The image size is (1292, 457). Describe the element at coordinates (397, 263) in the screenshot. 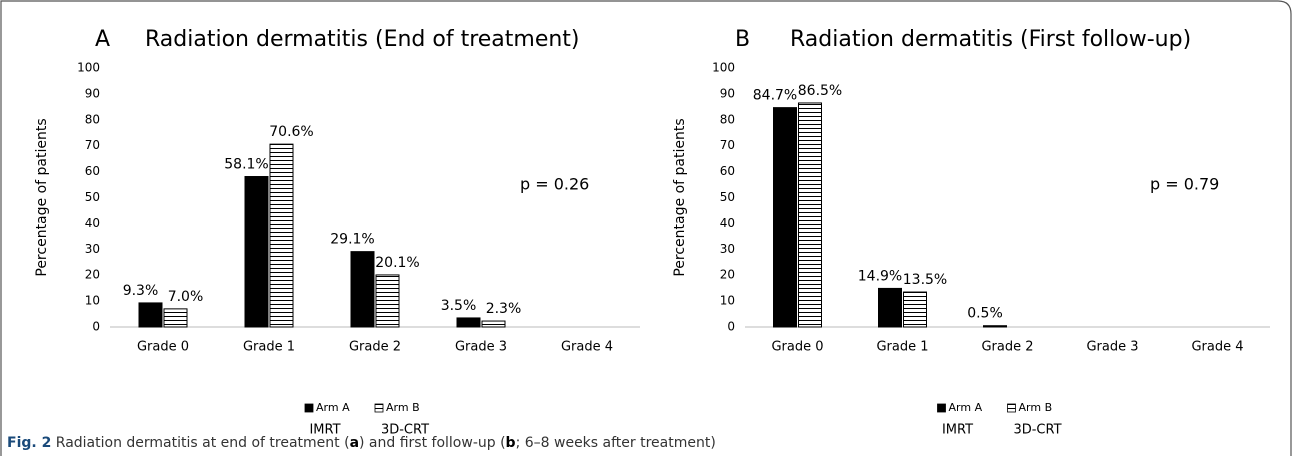

I see `data-label: 20.1%` at that location.